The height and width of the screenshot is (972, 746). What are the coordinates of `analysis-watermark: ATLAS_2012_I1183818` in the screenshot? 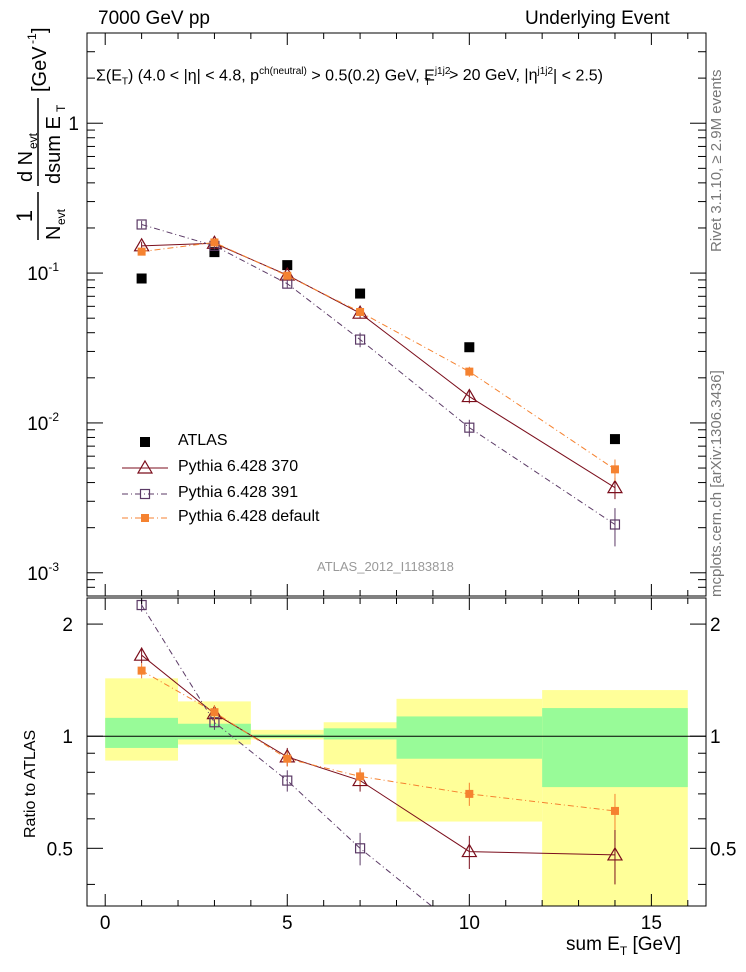 It's located at (385, 566).